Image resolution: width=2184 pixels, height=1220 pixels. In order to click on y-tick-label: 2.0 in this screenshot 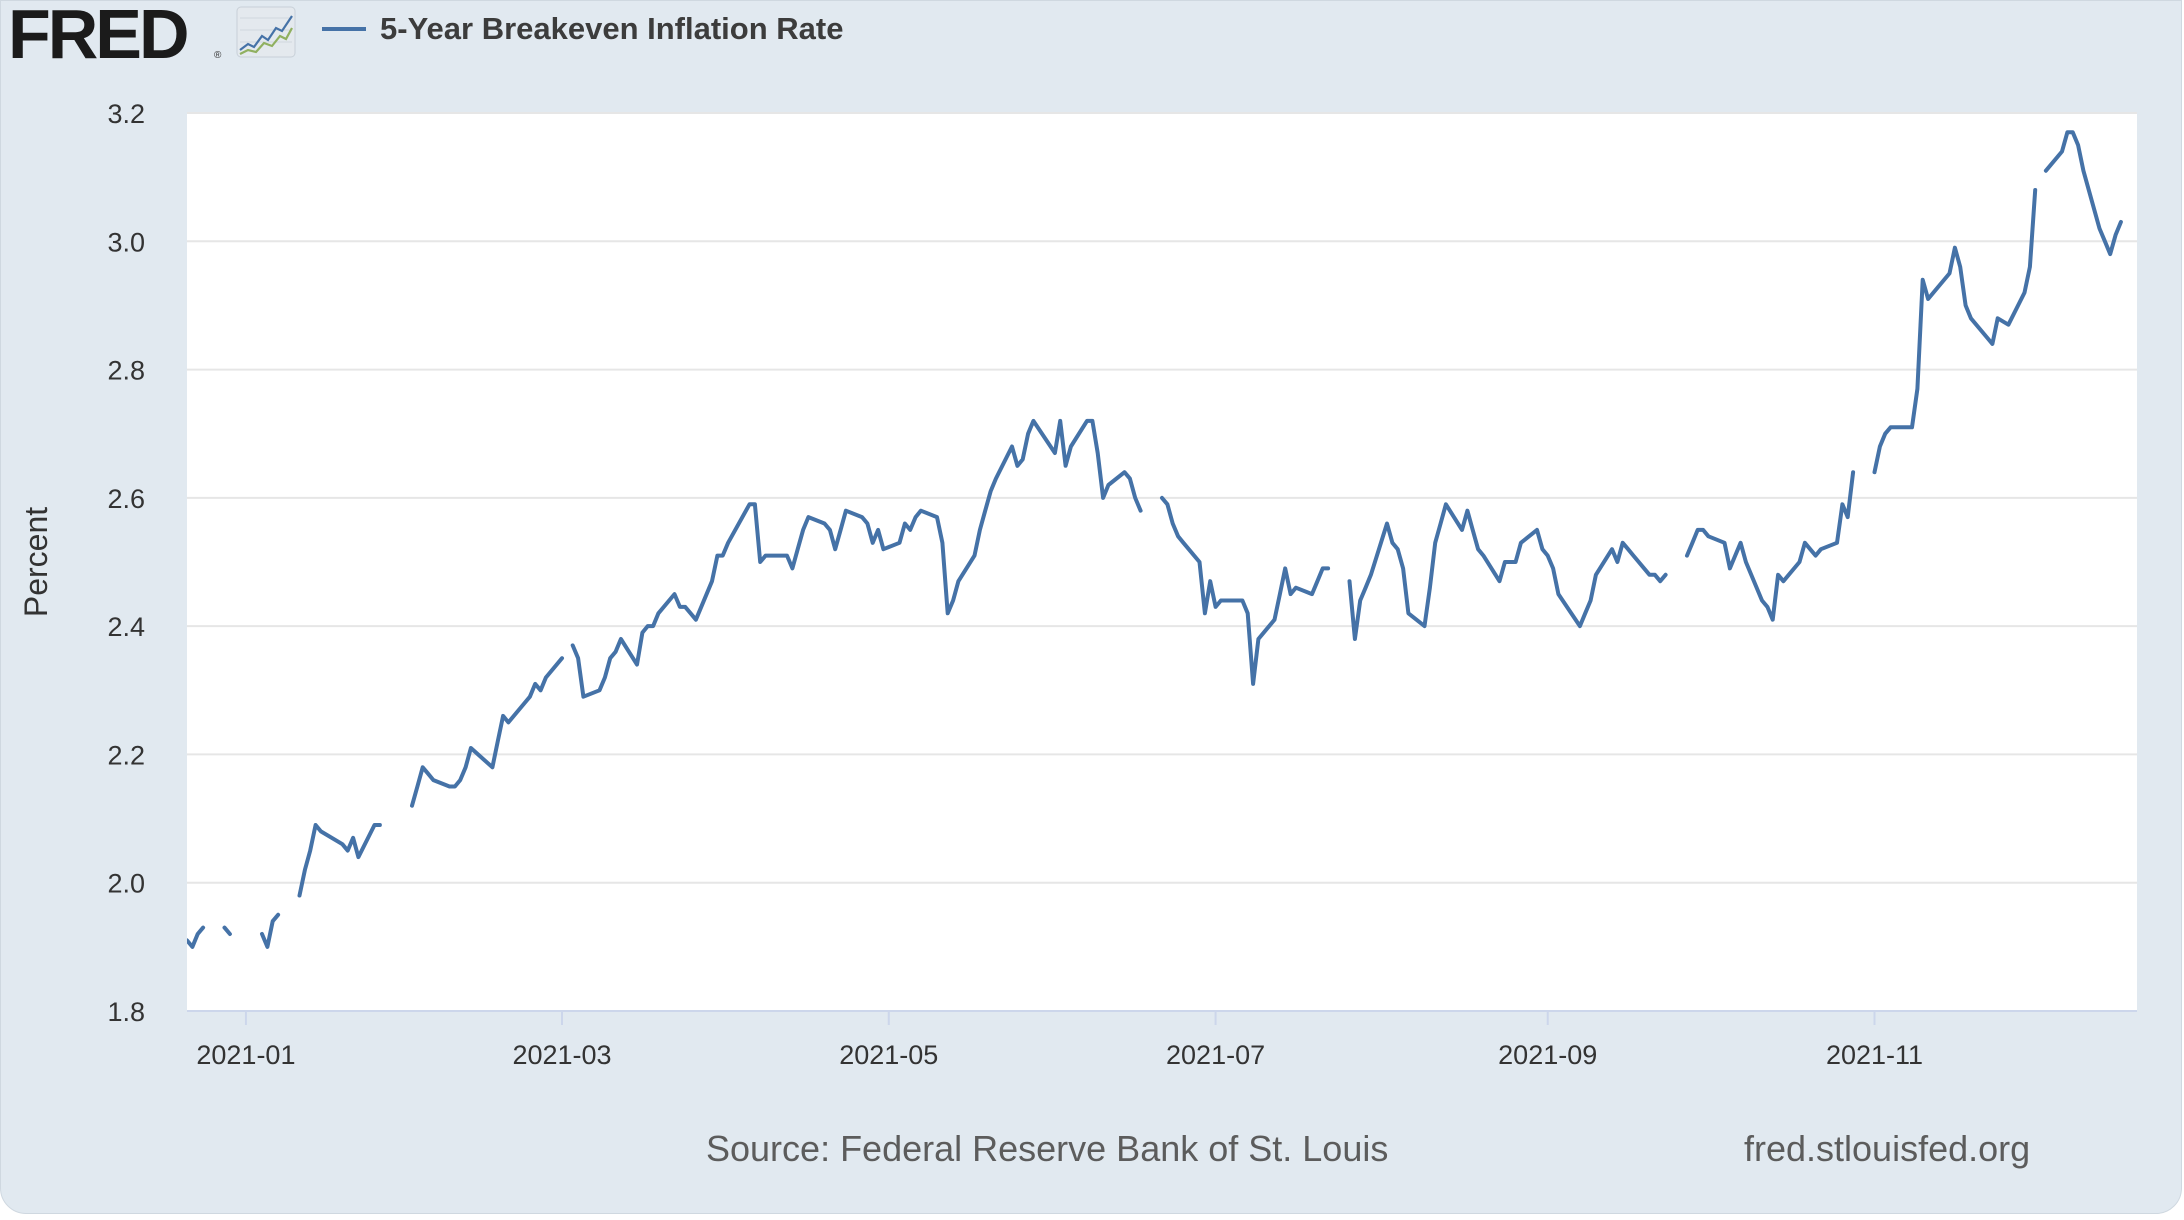, I will do `click(126, 884)`.